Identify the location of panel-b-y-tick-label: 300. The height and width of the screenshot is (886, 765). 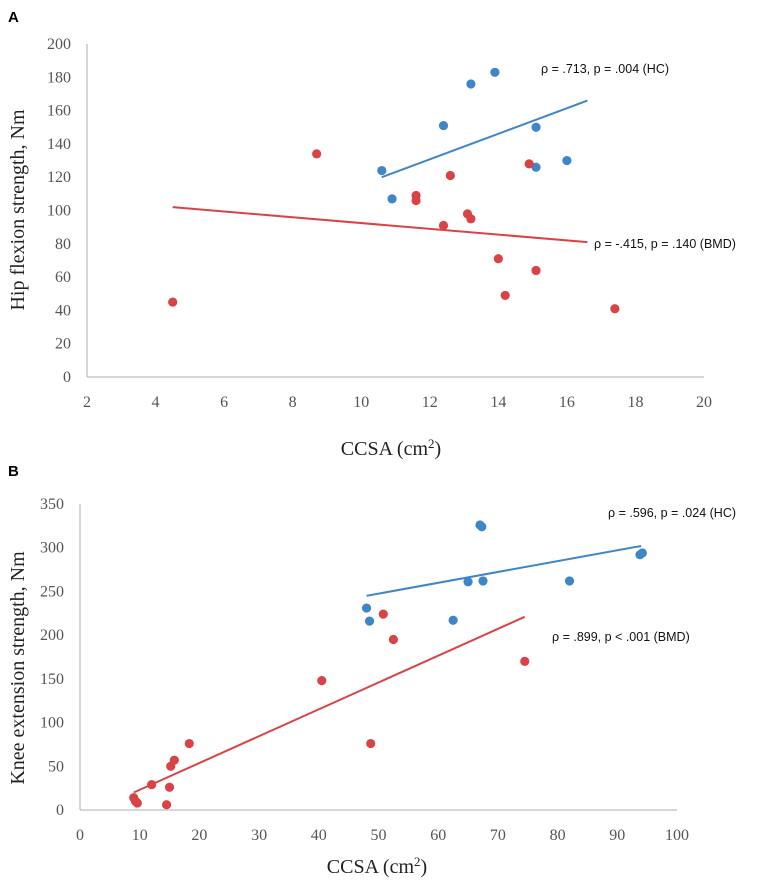
(52, 548).